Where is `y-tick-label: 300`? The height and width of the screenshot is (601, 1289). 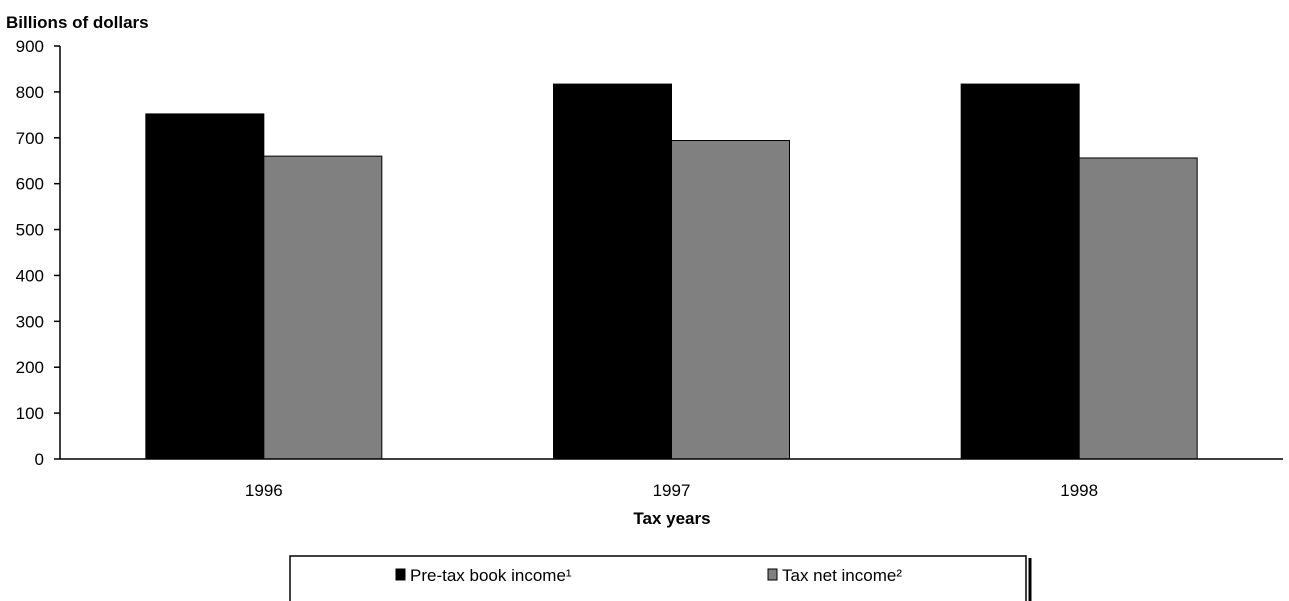 y-tick-label: 300 is located at coordinates (30, 321).